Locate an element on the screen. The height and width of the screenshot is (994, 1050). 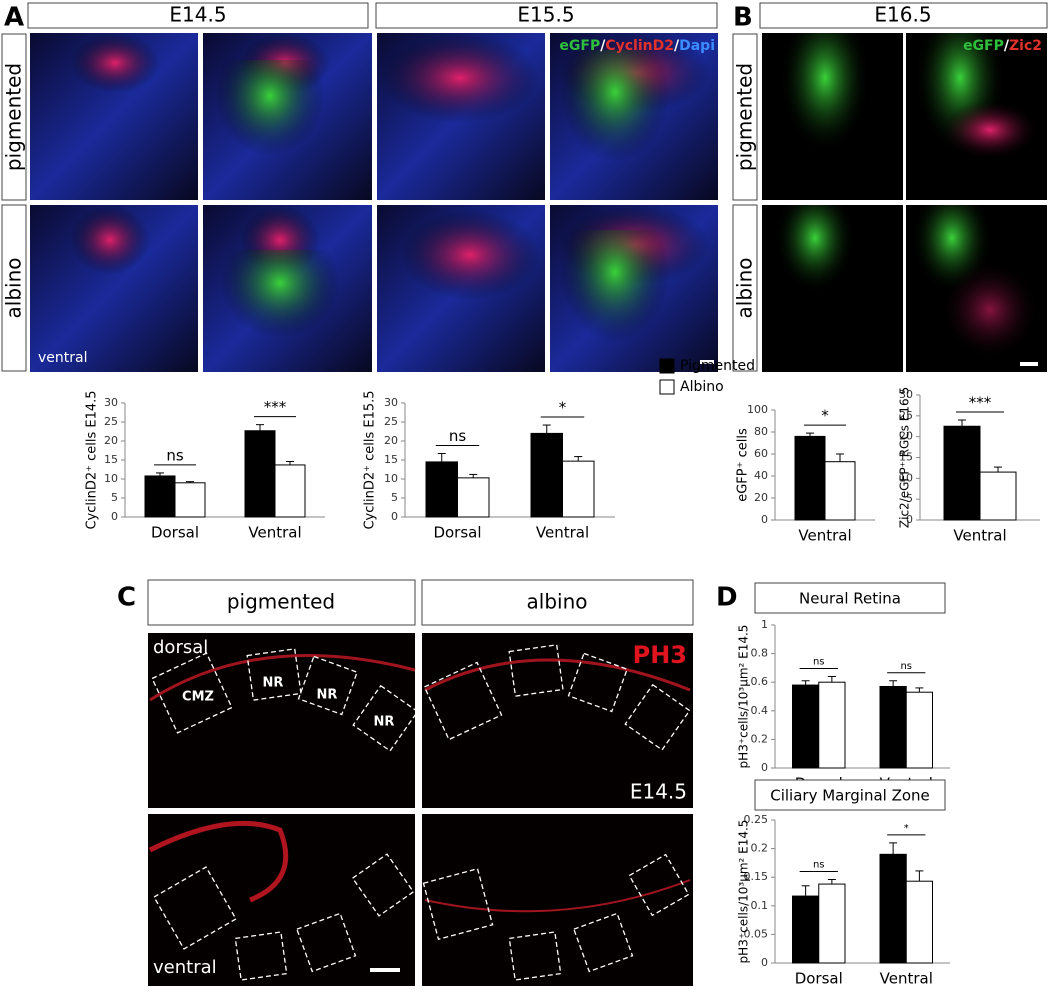
stain: Zic2 is located at coordinates (1025, 46).